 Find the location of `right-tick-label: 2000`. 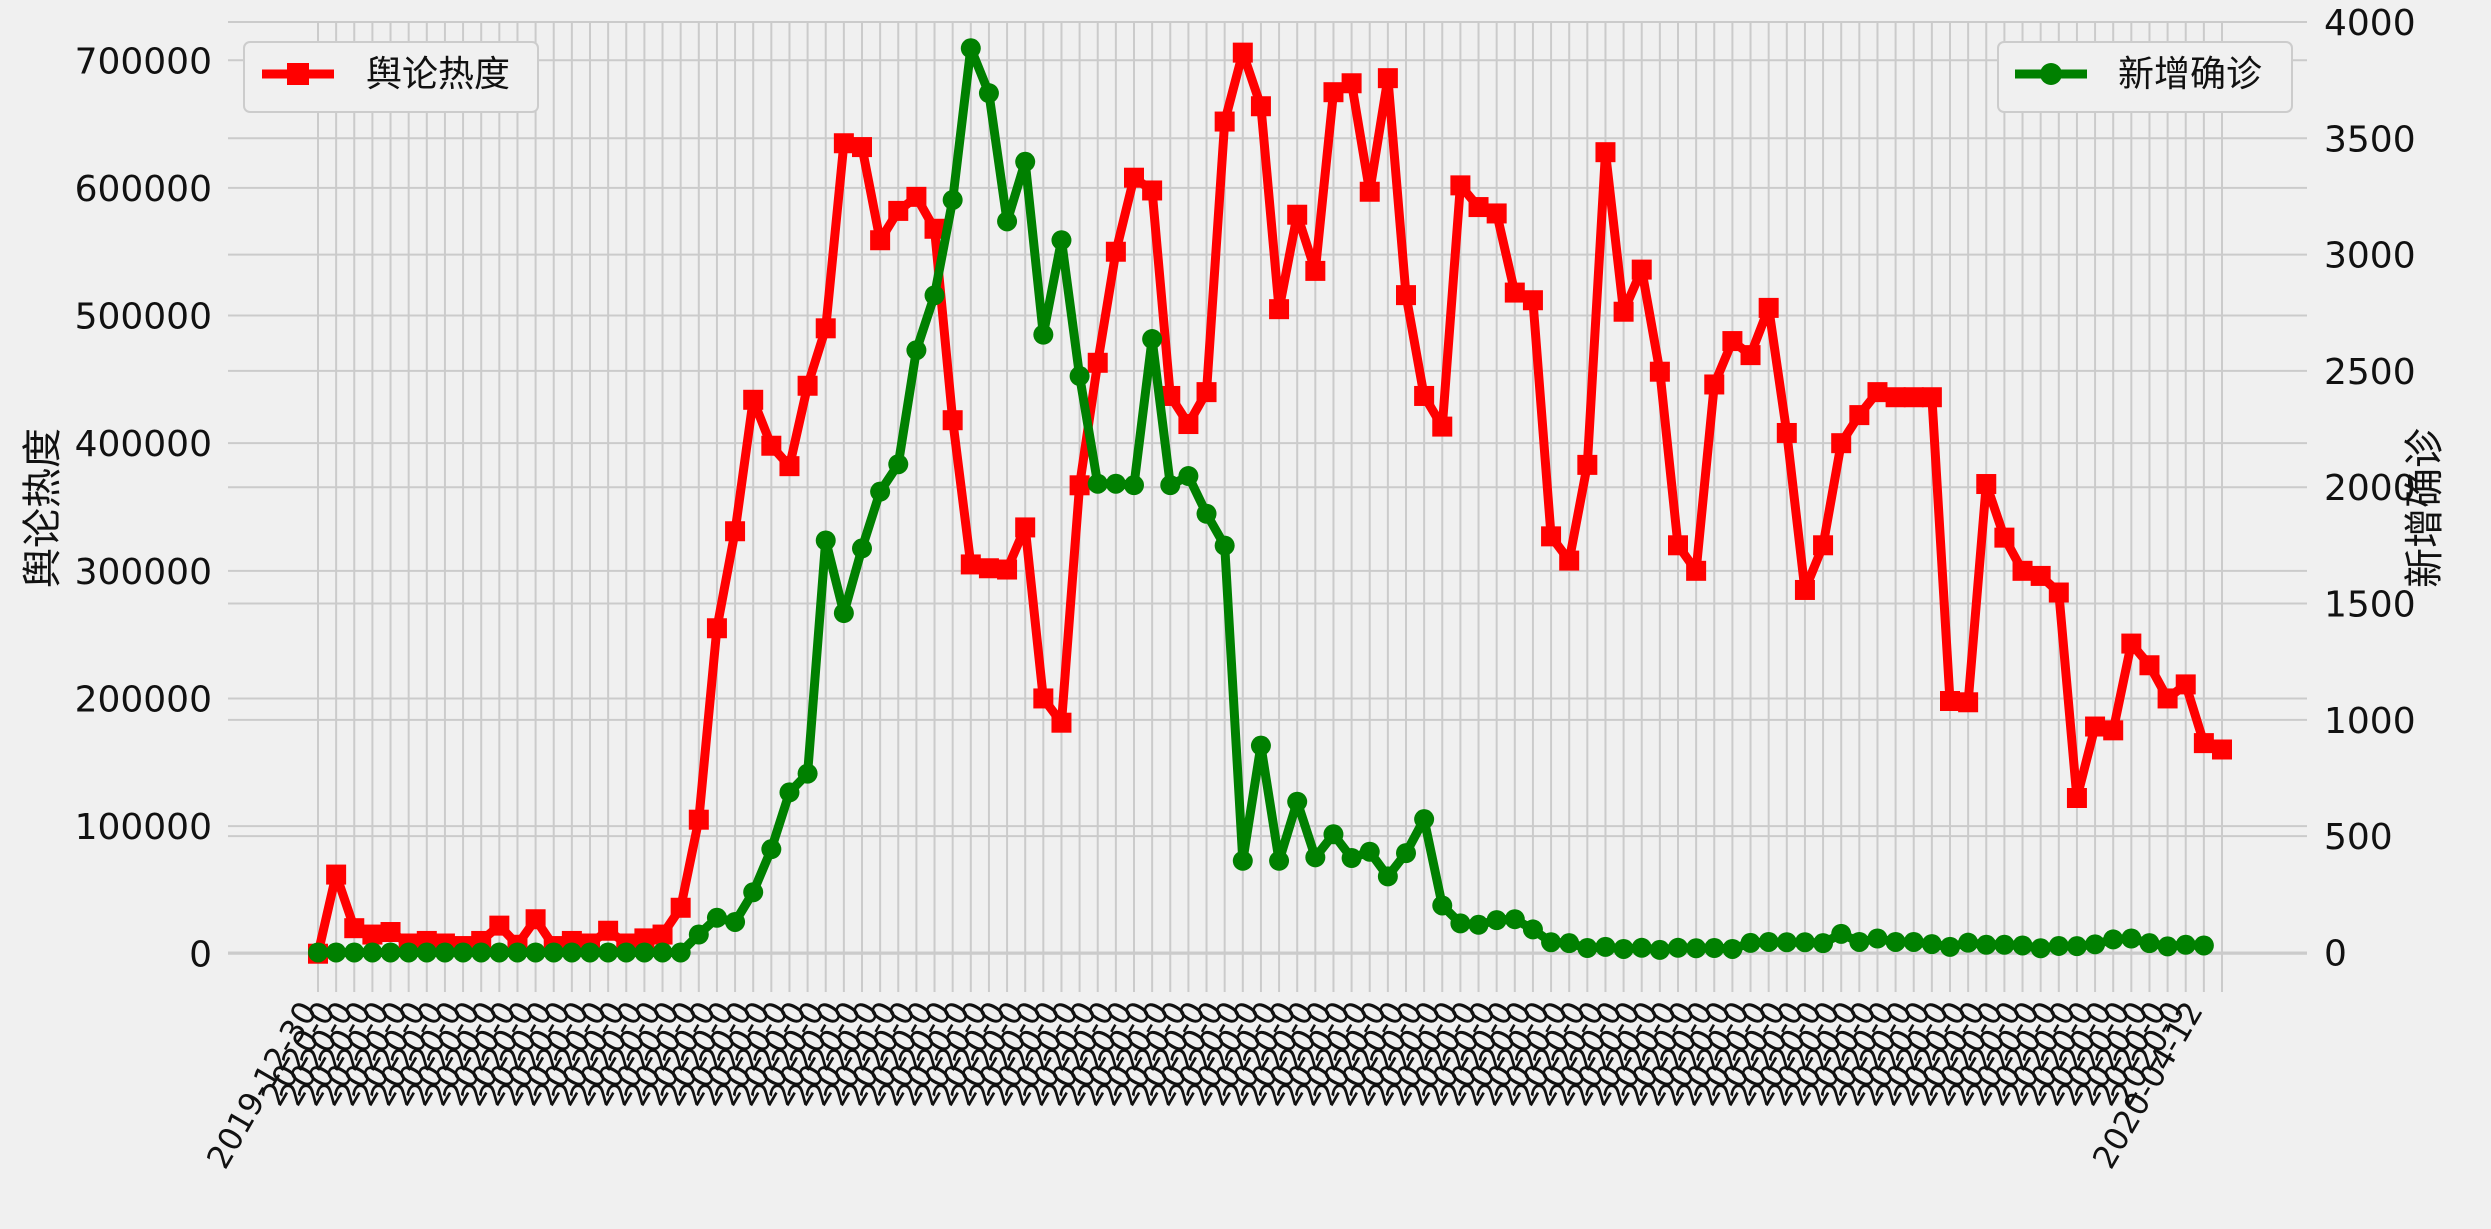

right-tick-label: 2000 is located at coordinates (2370, 488).